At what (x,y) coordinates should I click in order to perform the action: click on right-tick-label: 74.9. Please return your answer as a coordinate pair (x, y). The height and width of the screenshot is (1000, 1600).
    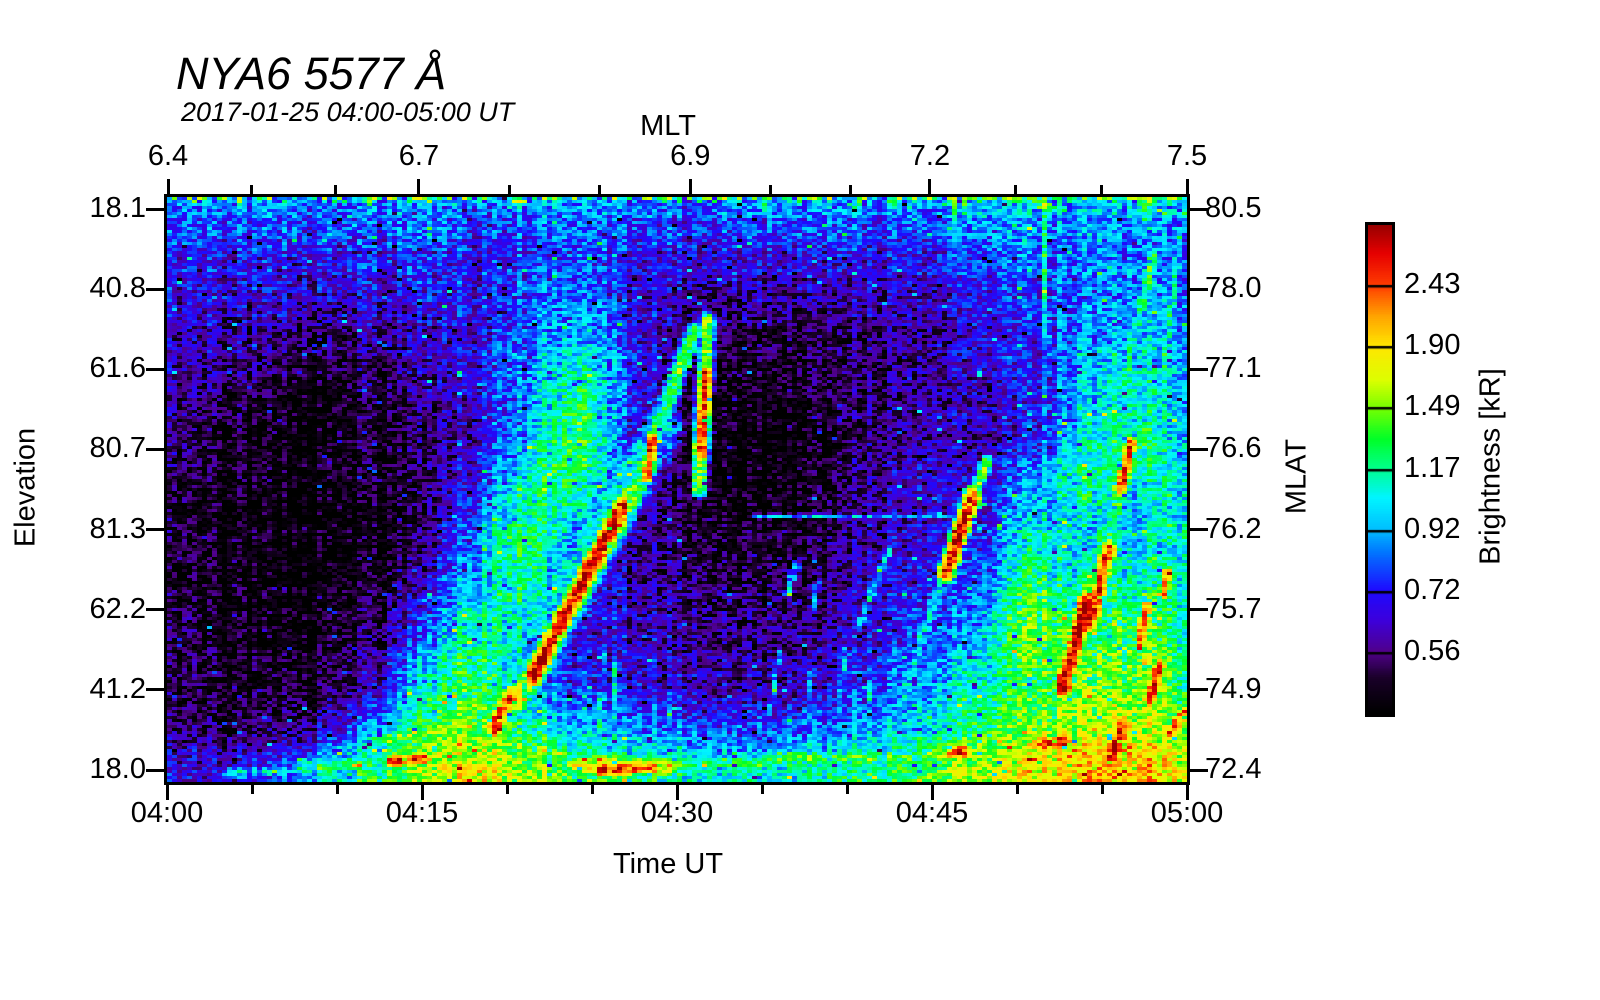
    Looking at the image, I should click on (1233, 688).